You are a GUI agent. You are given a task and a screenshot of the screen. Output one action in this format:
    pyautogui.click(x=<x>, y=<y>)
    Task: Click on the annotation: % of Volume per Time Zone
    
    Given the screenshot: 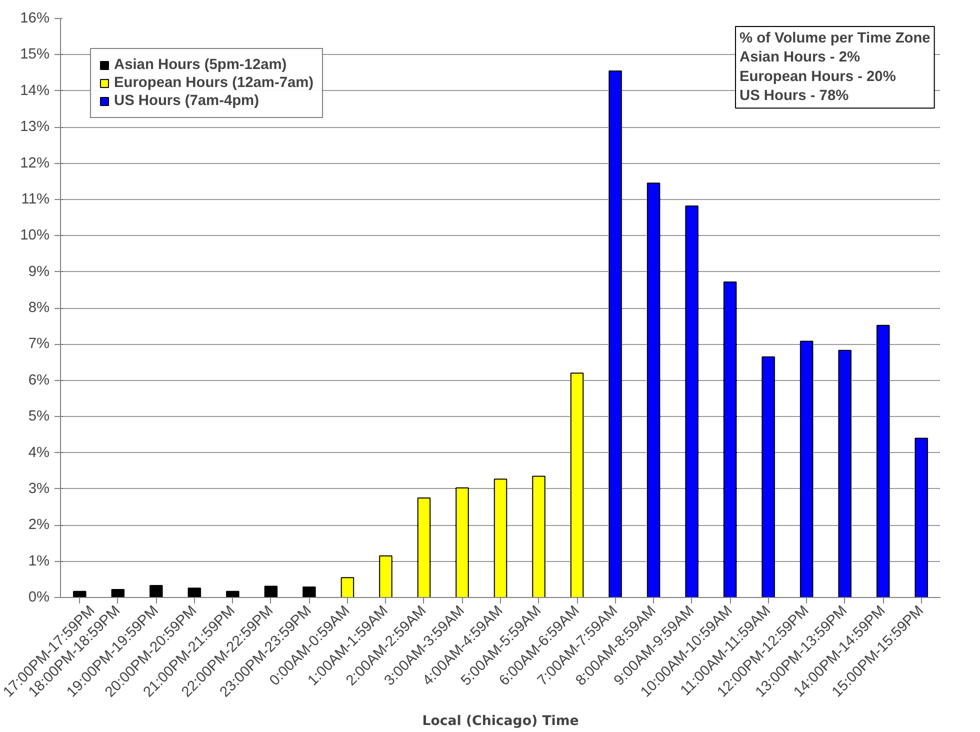 What is the action you would take?
    pyautogui.click(x=835, y=38)
    